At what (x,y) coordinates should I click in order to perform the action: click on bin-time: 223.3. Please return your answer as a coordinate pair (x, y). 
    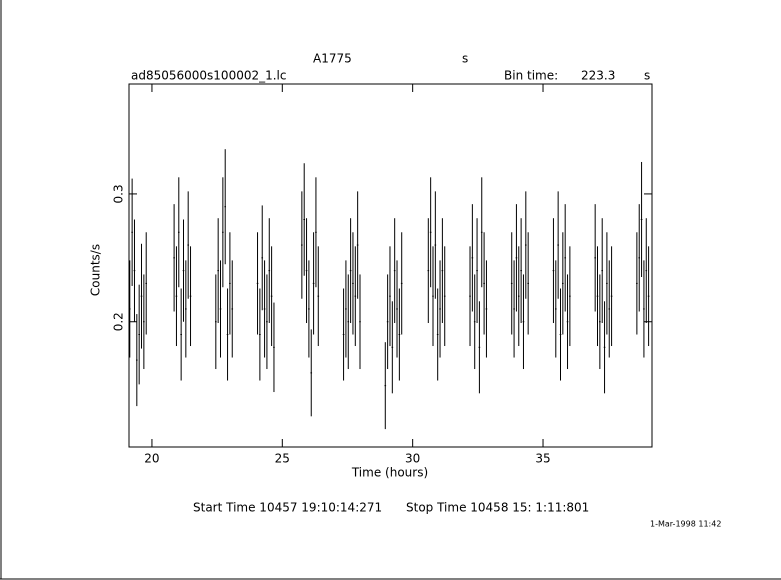
    Looking at the image, I should click on (598, 76).